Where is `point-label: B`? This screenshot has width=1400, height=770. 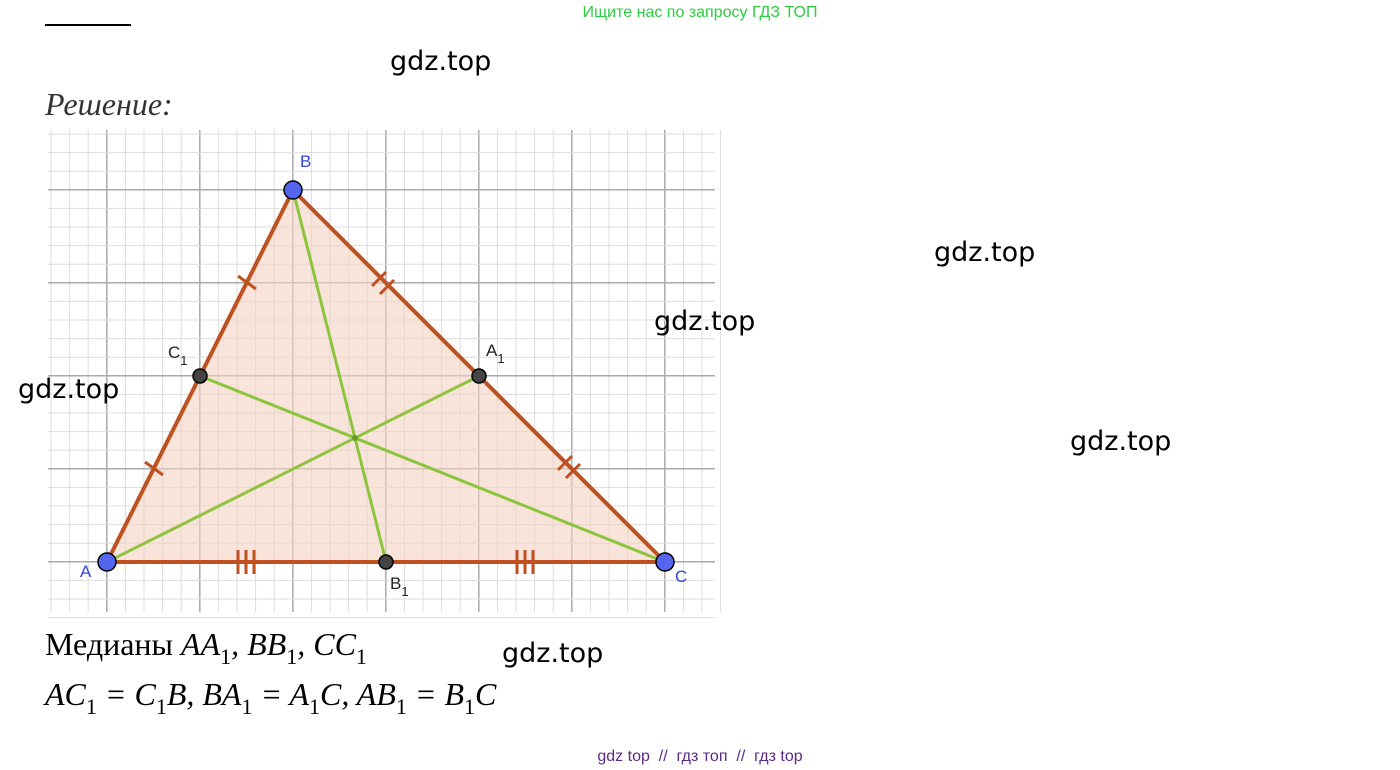 point-label: B is located at coordinates (305, 161).